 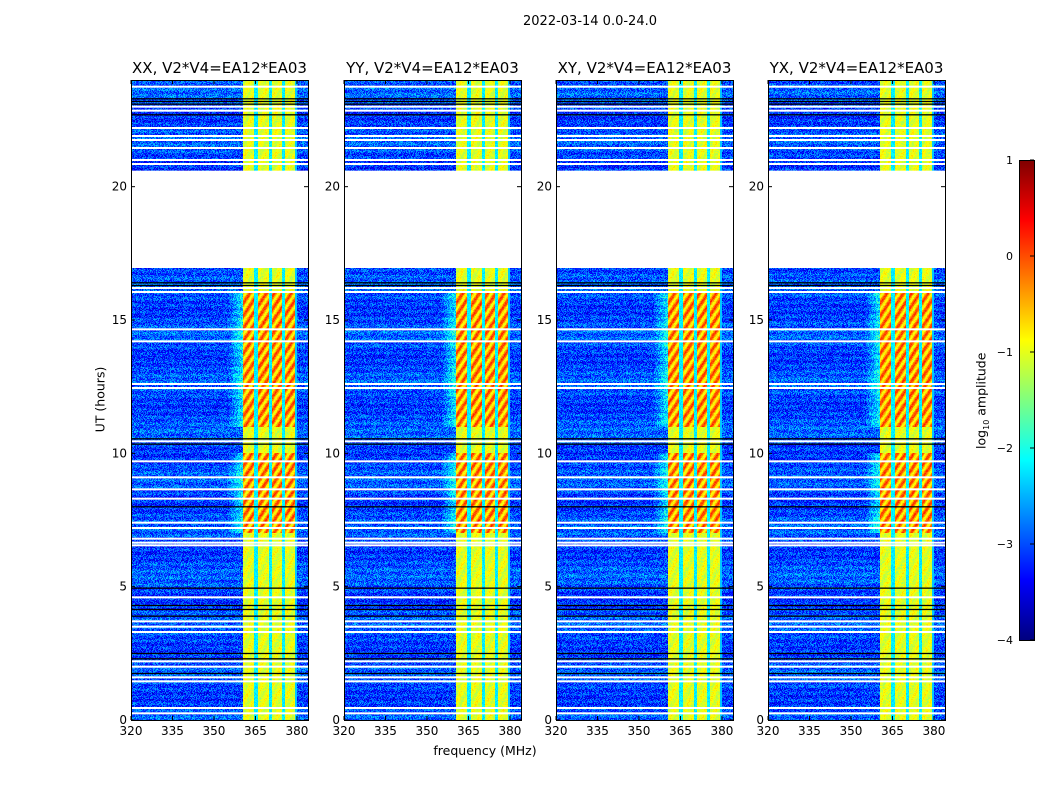 What do you see at coordinates (100, 399) in the screenshot?
I see `y-axis-label: UT (hours)` at bounding box center [100, 399].